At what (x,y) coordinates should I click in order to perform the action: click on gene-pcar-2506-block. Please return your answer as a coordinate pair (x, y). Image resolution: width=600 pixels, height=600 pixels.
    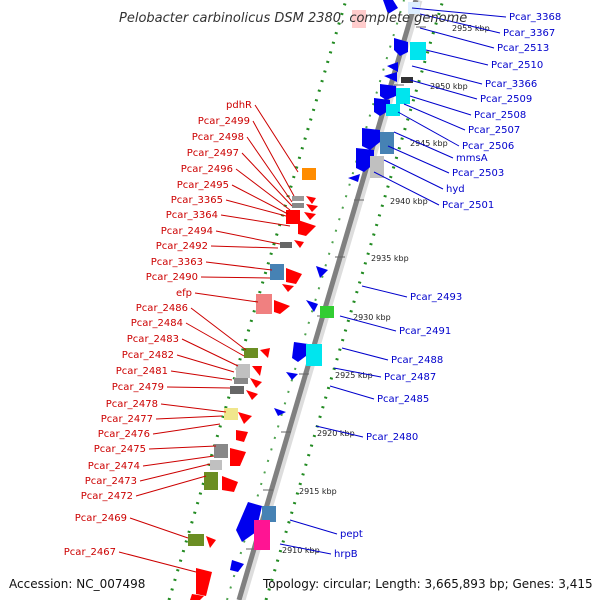
    Looking at the image, I should click on (393, 110).